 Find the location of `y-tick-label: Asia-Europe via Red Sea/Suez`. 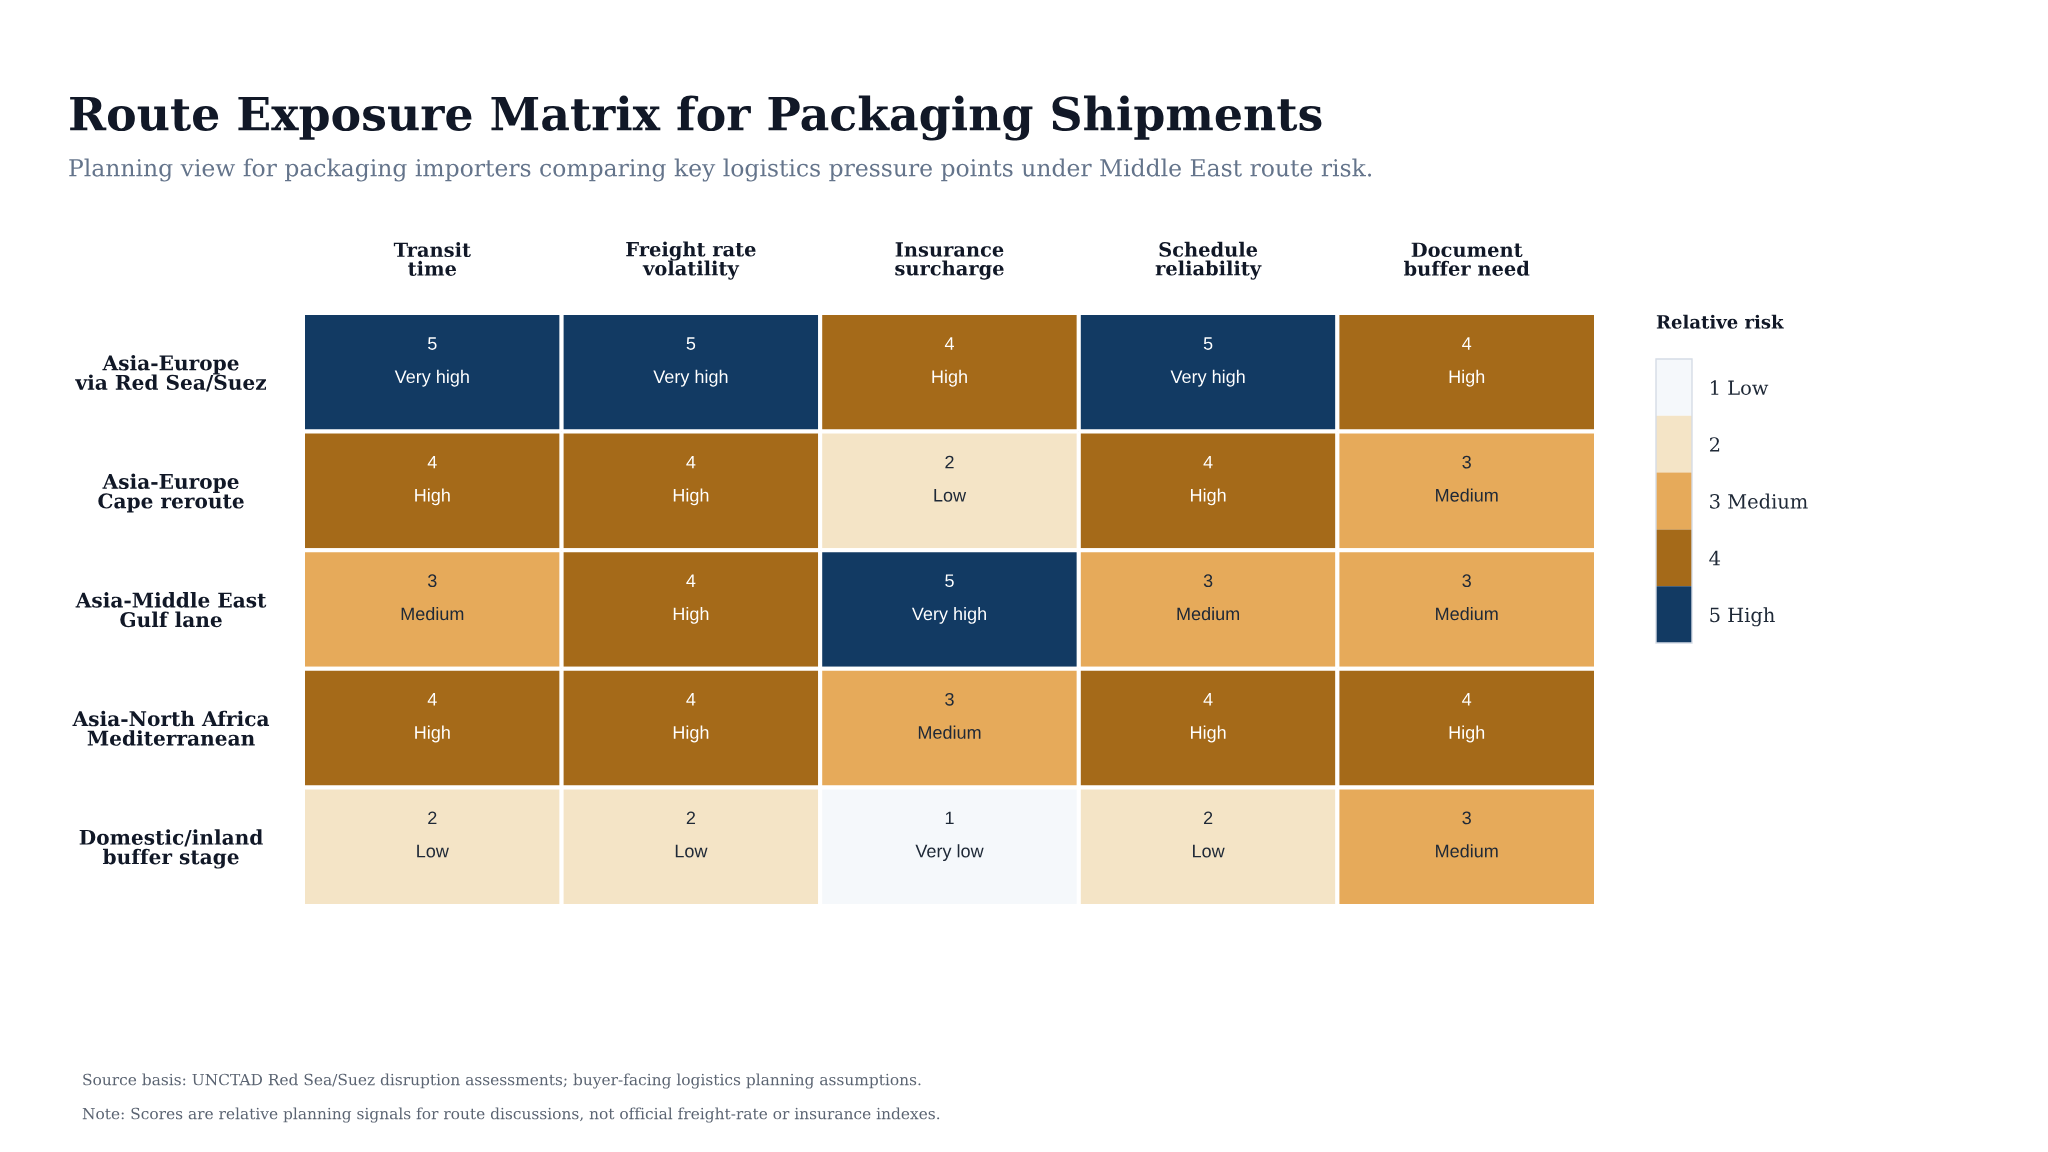

y-tick-label: Asia-Europe via Red Sea/Suez is located at coordinates (170, 373).